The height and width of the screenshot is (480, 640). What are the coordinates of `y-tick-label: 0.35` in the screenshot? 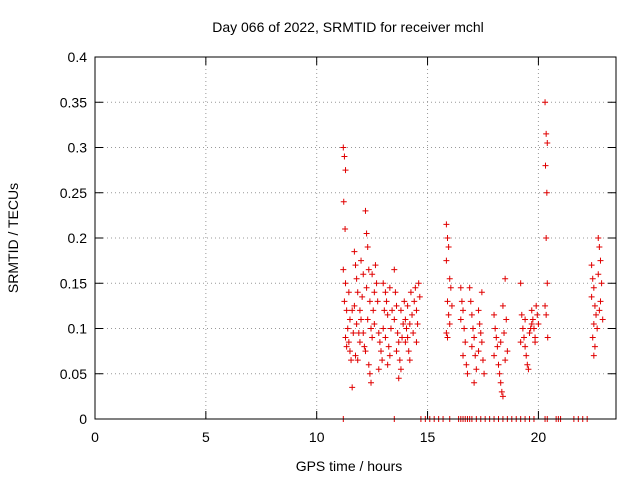 It's located at (73, 102).